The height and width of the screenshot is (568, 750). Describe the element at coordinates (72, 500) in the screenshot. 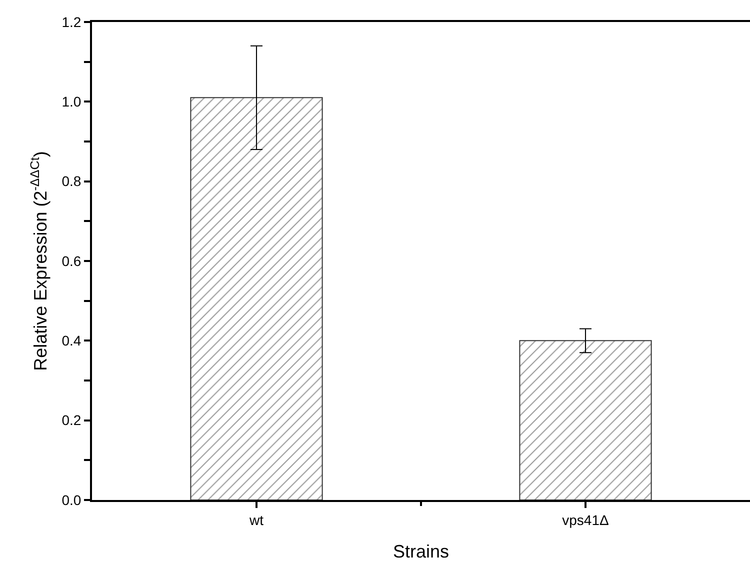

I see `y-tick-label: 0.0` at that location.